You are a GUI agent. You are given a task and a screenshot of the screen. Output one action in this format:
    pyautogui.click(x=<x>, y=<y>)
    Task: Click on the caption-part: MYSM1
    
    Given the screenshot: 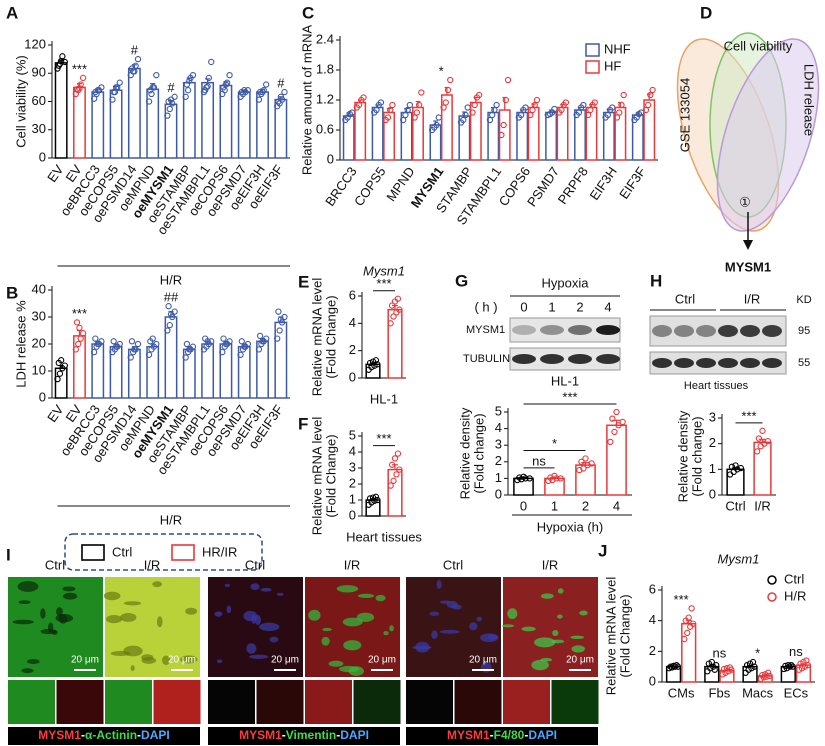 What is the action you would take?
    pyautogui.click(x=468, y=735)
    